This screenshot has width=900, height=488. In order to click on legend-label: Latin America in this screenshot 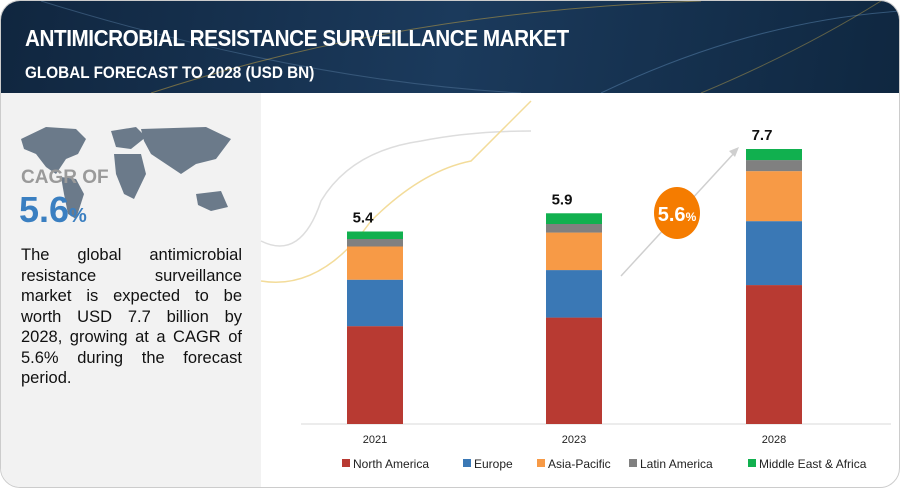, I will do `click(676, 464)`.